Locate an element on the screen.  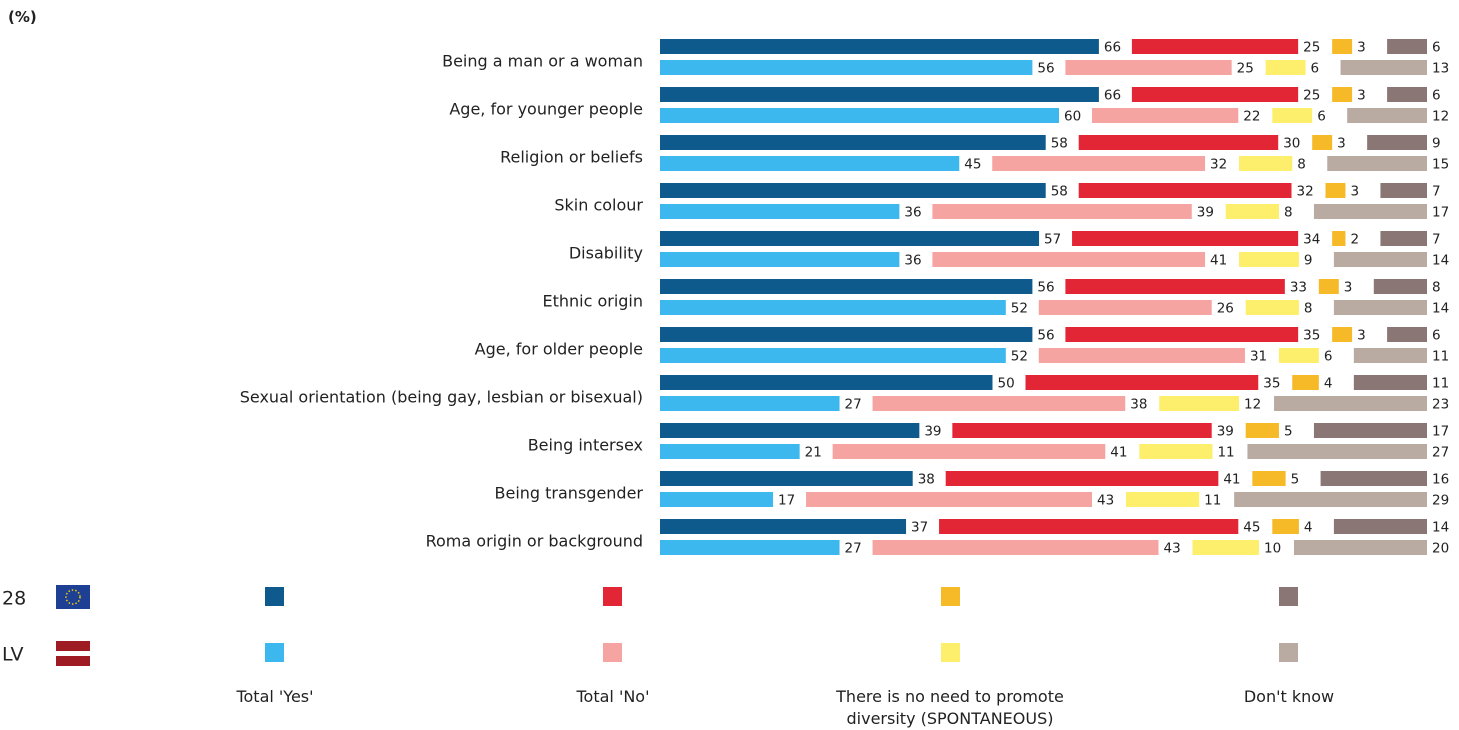
value-label: 39 is located at coordinates (932, 432).